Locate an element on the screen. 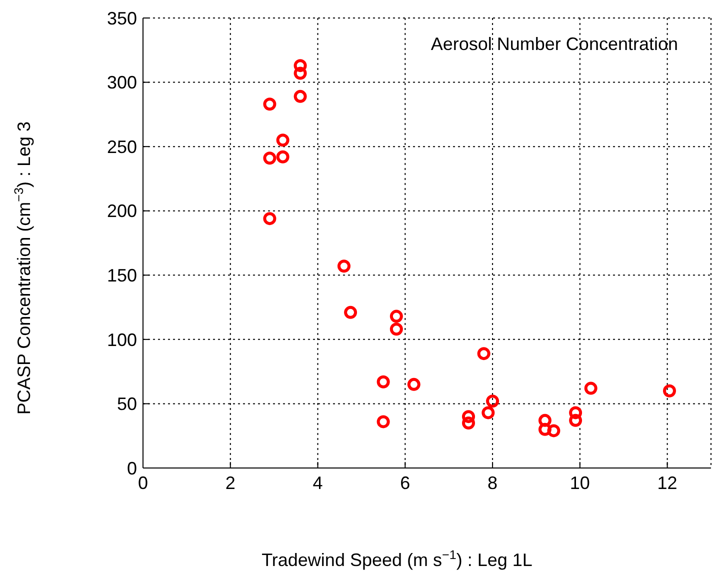 This screenshot has height=584, width=713. x-tick-label: 6 is located at coordinates (405, 482).